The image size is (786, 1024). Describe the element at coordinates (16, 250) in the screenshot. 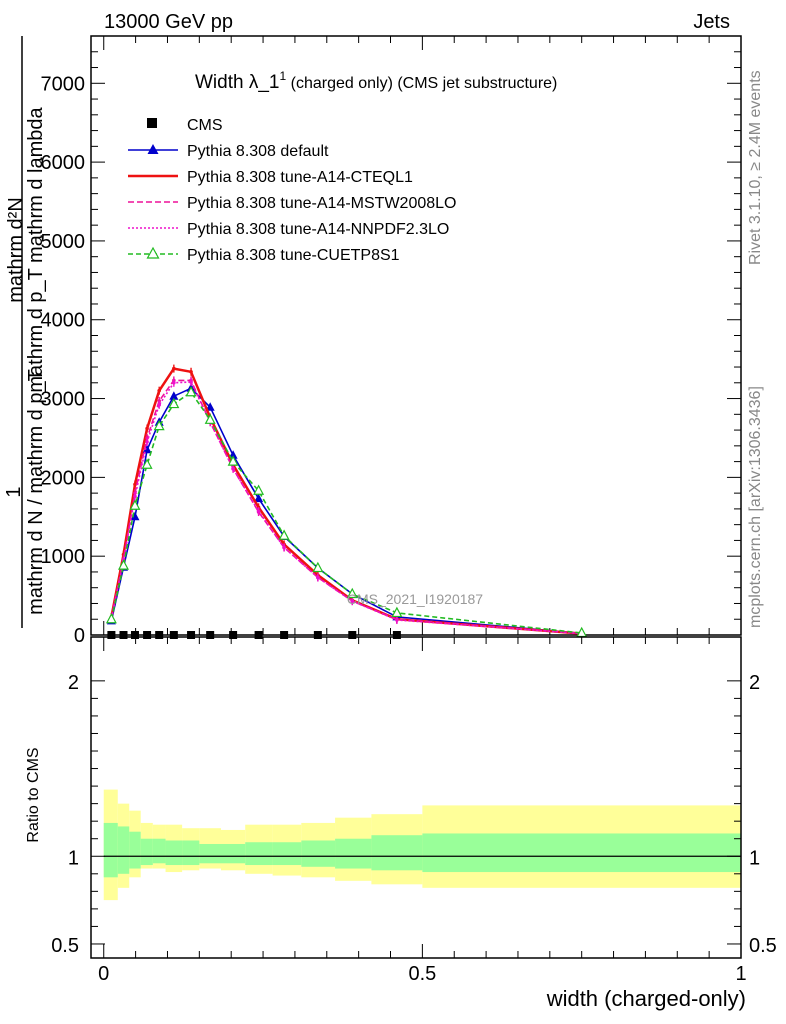

I see `ylabel-num: mathrm d²N` at that location.